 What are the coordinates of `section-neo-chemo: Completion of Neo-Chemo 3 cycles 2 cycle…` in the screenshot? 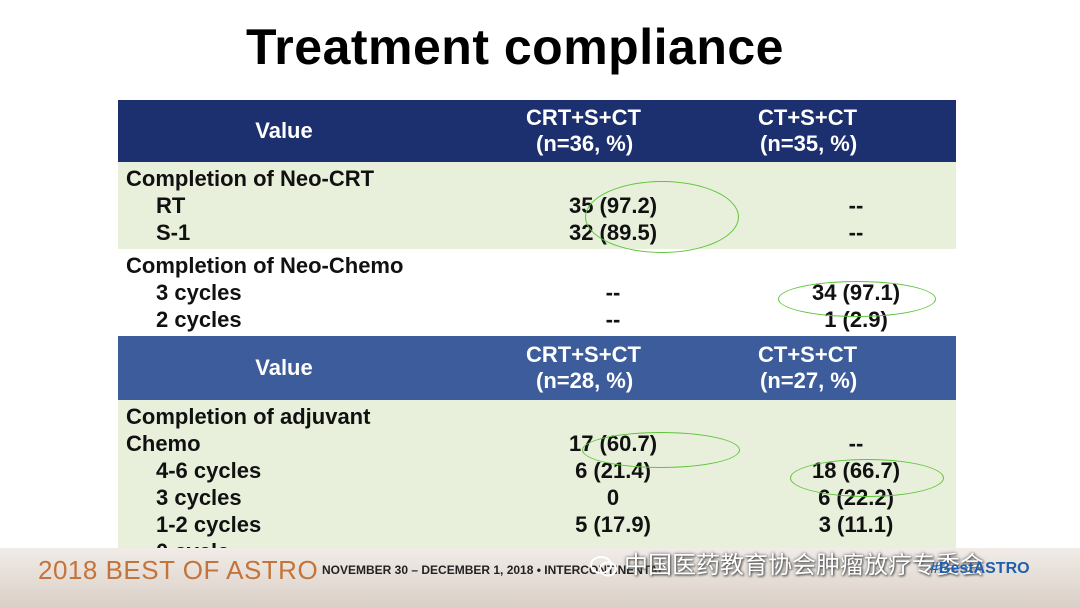 It's located at (537, 292).